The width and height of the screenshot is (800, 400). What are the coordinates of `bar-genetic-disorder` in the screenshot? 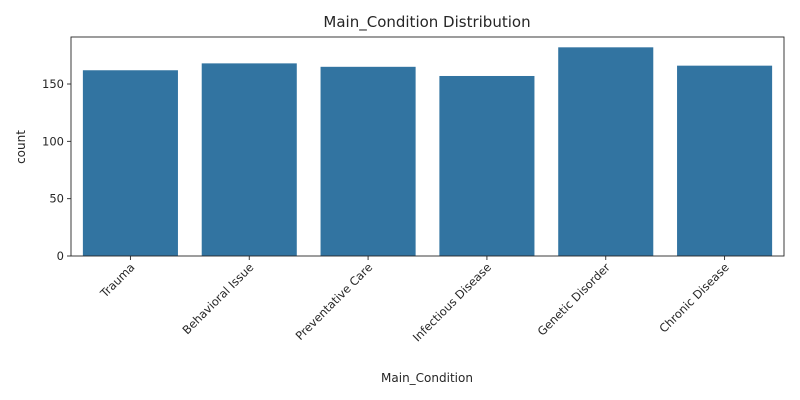 It's located at (606, 152).